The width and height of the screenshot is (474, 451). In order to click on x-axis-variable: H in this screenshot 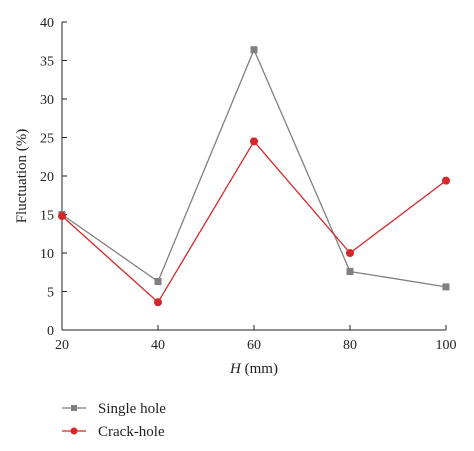, I will do `click(235, 369)`.